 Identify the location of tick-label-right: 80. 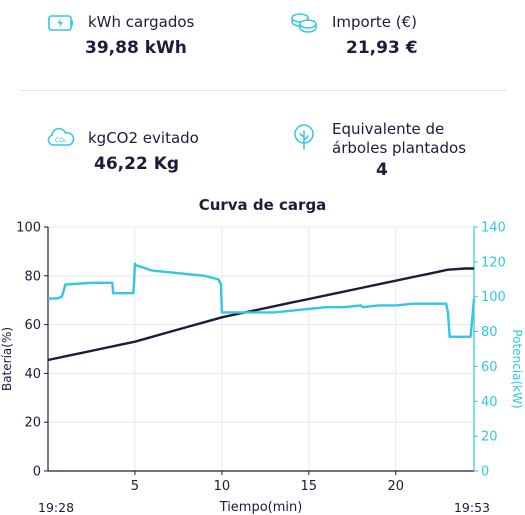
(489, 332).